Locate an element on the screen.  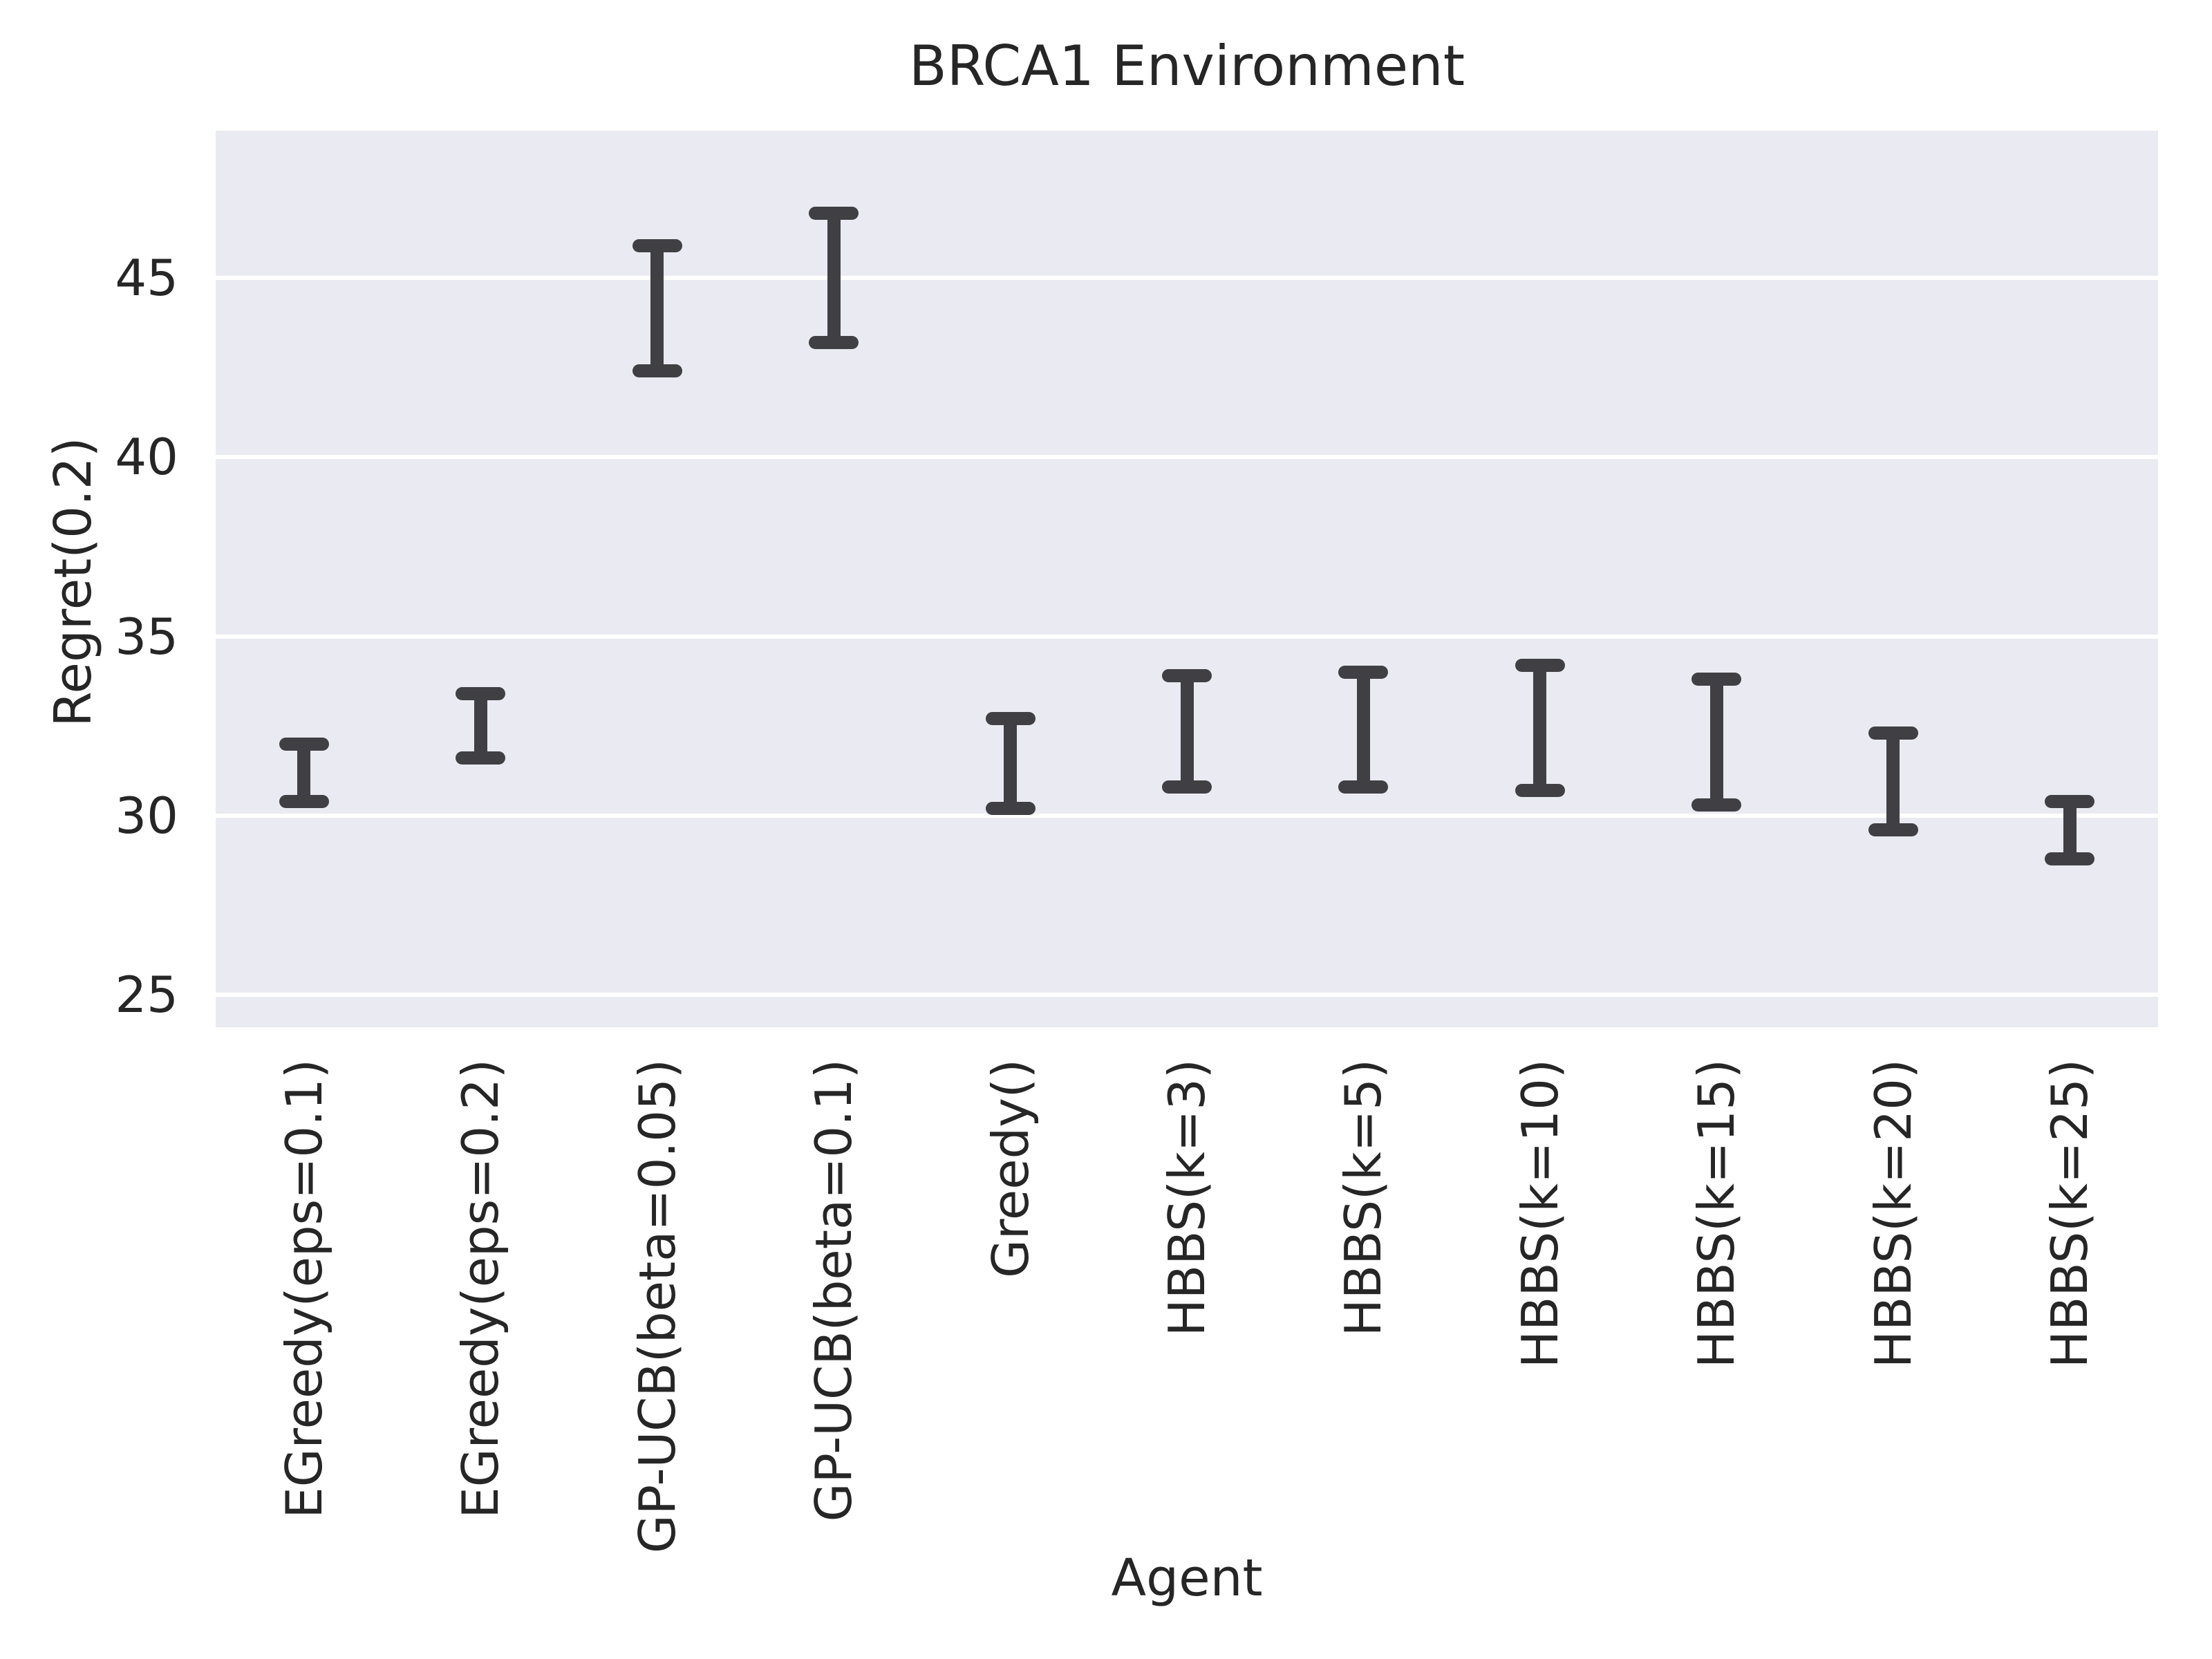
x-tick-label-HBBS(k=20): HBBS(k=20) is located at coordinates (1893, 1214).